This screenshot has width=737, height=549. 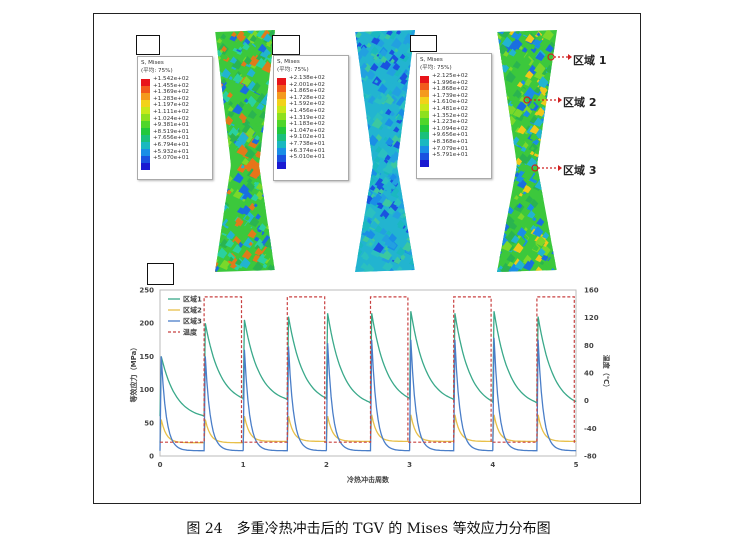 What do you see at coordinates (307, 130) in the screenshot?
I see `legend-value: +1.047e+02` at bounding box center [307, 130].